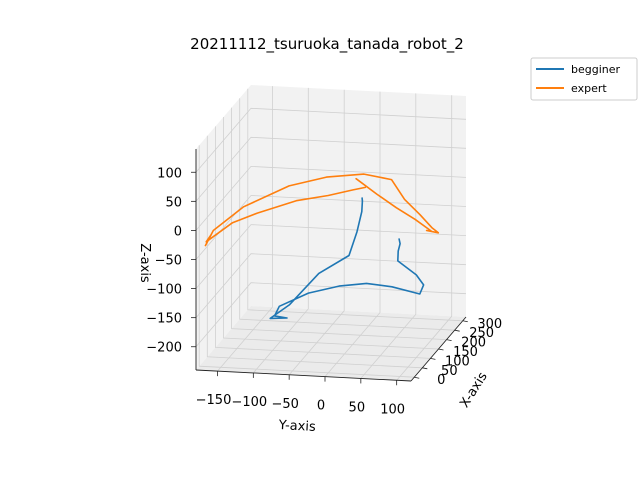  I want to click on y-axis-line, so click(303, 375).